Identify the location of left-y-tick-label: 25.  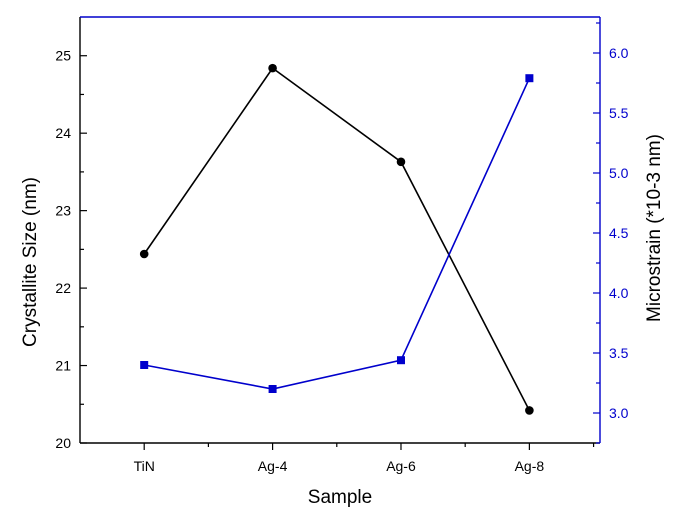
(63, 56).